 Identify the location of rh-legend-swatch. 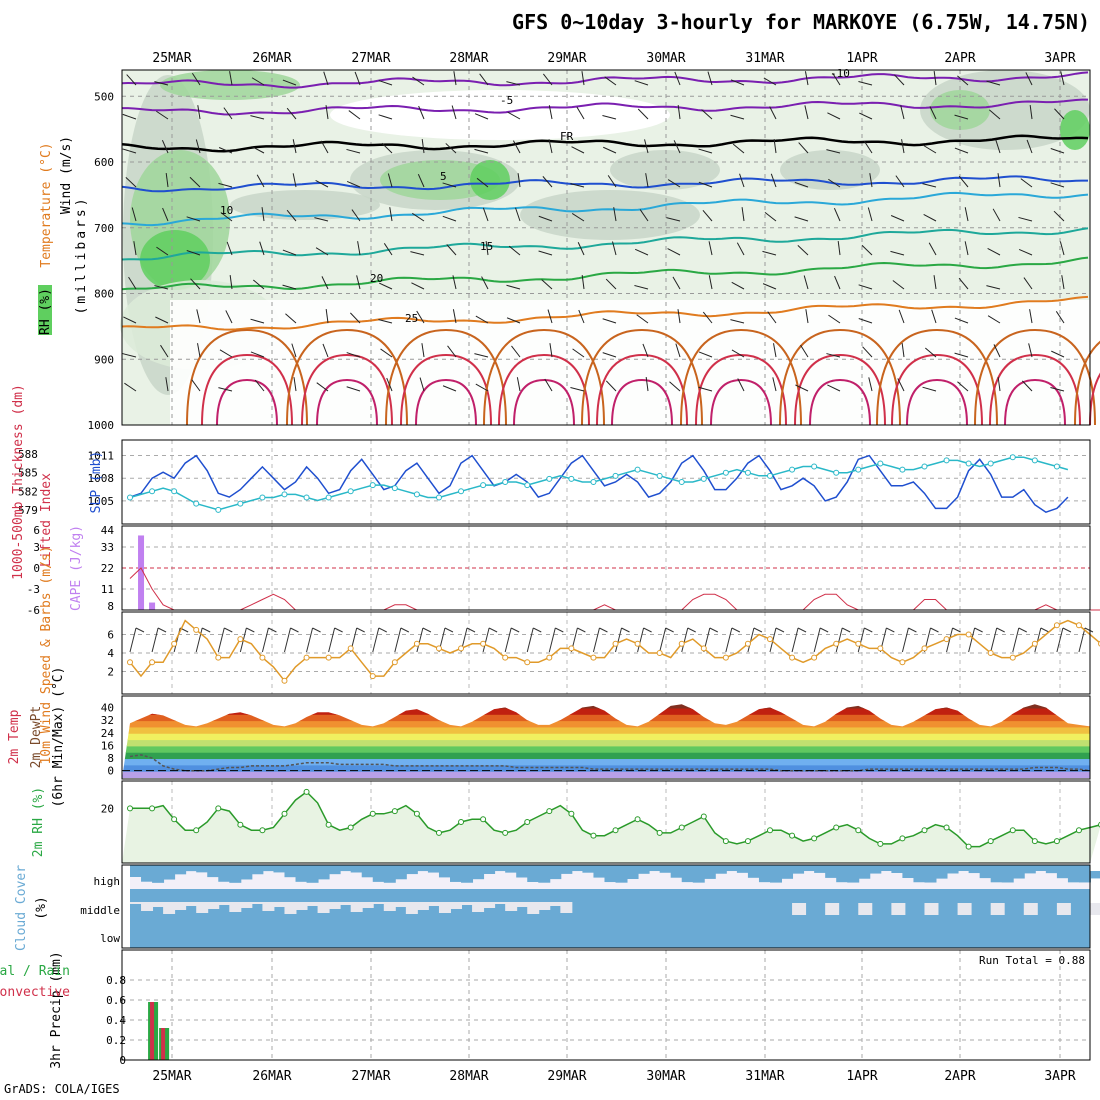
(45, 310).